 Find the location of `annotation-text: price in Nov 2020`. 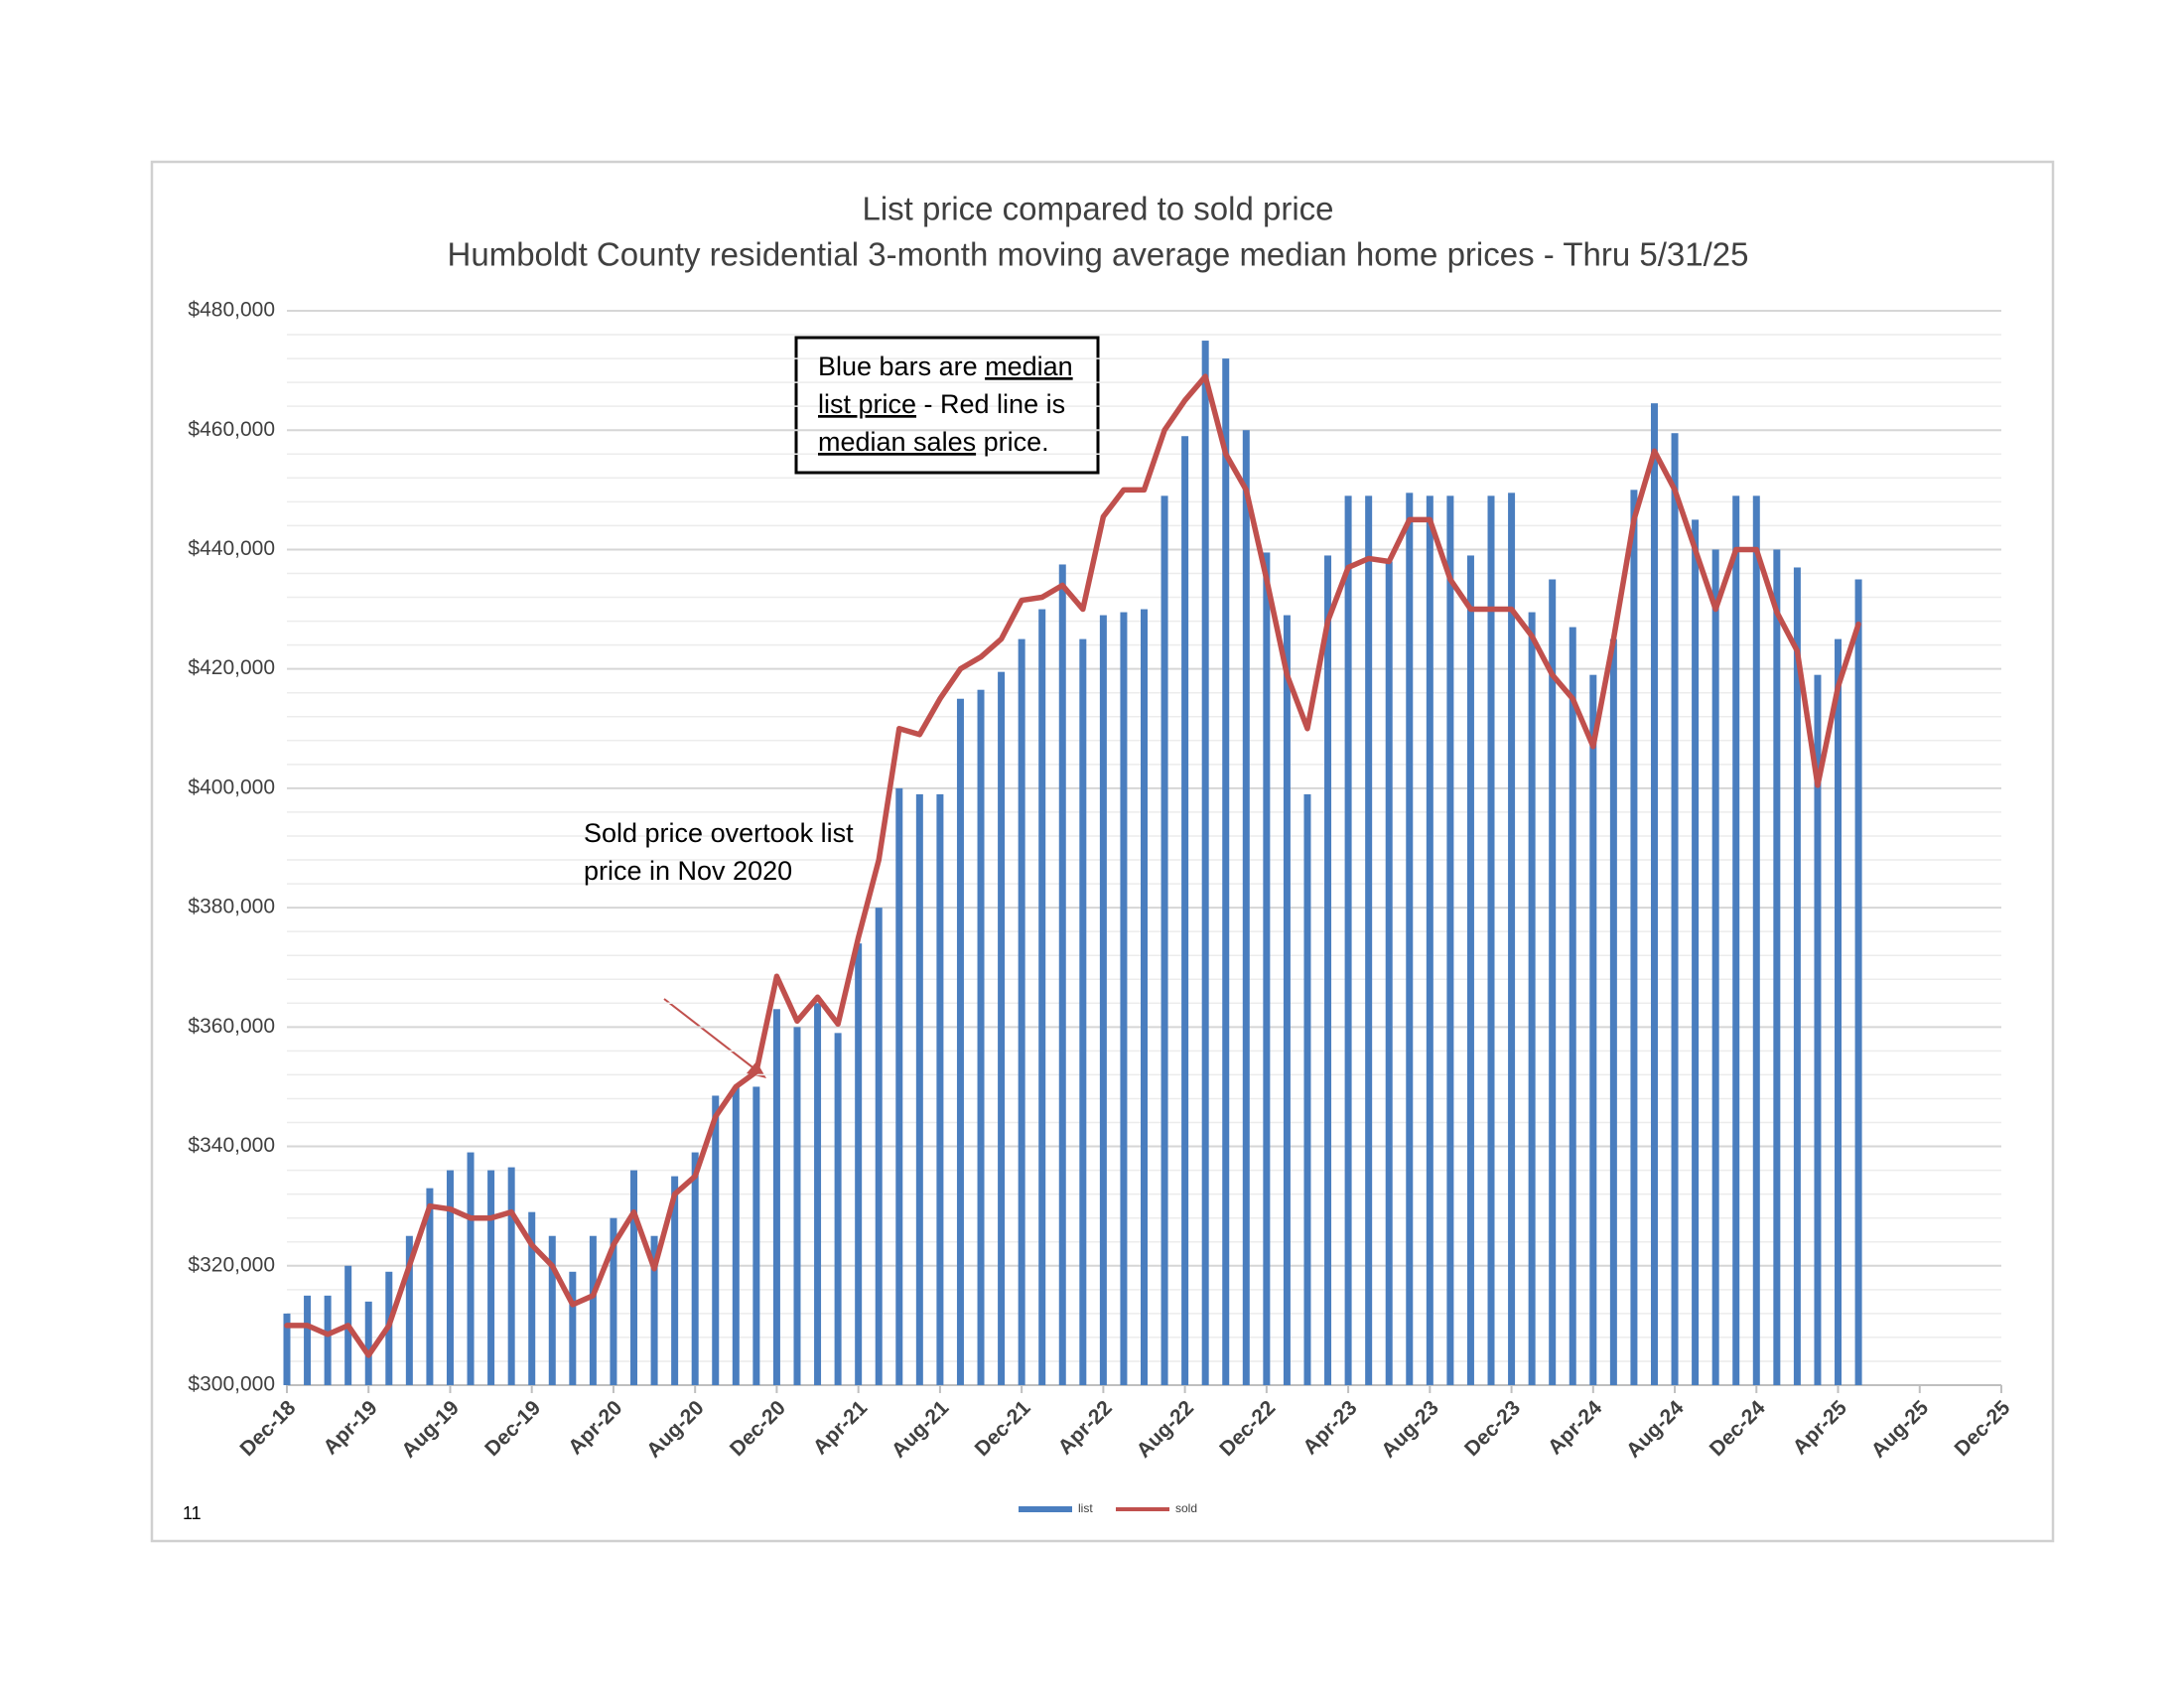

annotation-text: price in Nov 2020 is located at coordinates (688, 871).